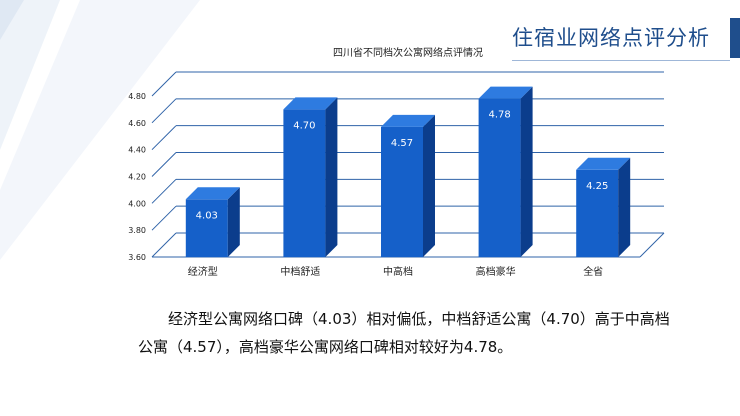 This screenshot has height=416, width=740. Describe the element at coordinates (735, 38) in the screenshot. I see `title-accent-bar` at that location.